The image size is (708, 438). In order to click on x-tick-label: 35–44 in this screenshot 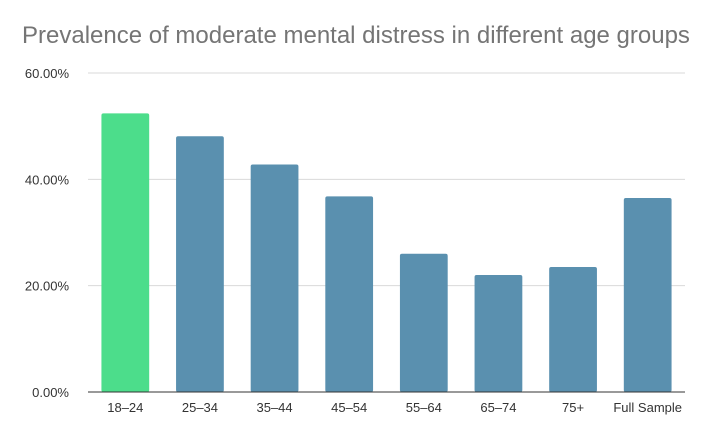, I will do `click(274, 407)`.